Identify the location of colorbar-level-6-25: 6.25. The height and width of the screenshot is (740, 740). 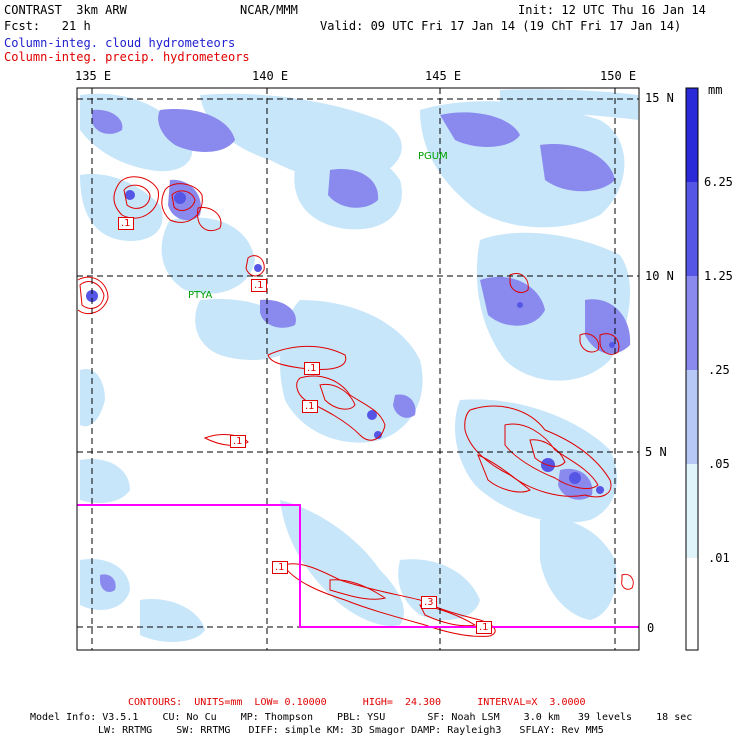
(718, 182).